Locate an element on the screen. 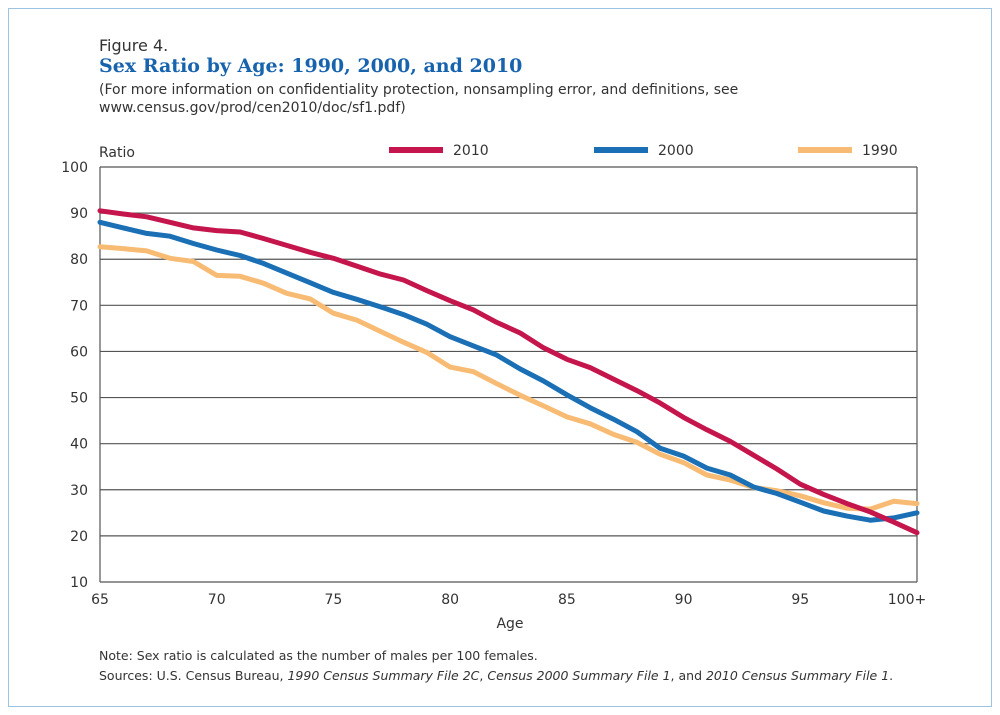  x-tick-label: 80 is located at coordinates (450, 600).